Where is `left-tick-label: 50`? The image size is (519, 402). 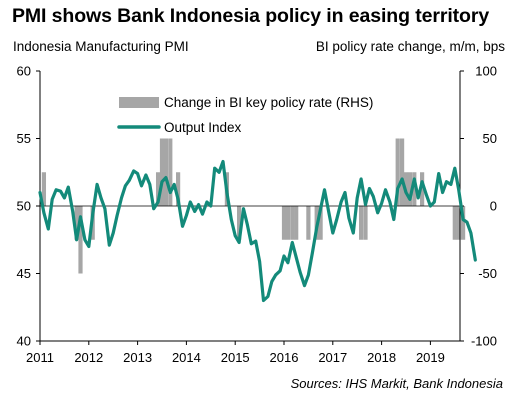
left-tick-label: 50 is located at coordinates (24, 206).